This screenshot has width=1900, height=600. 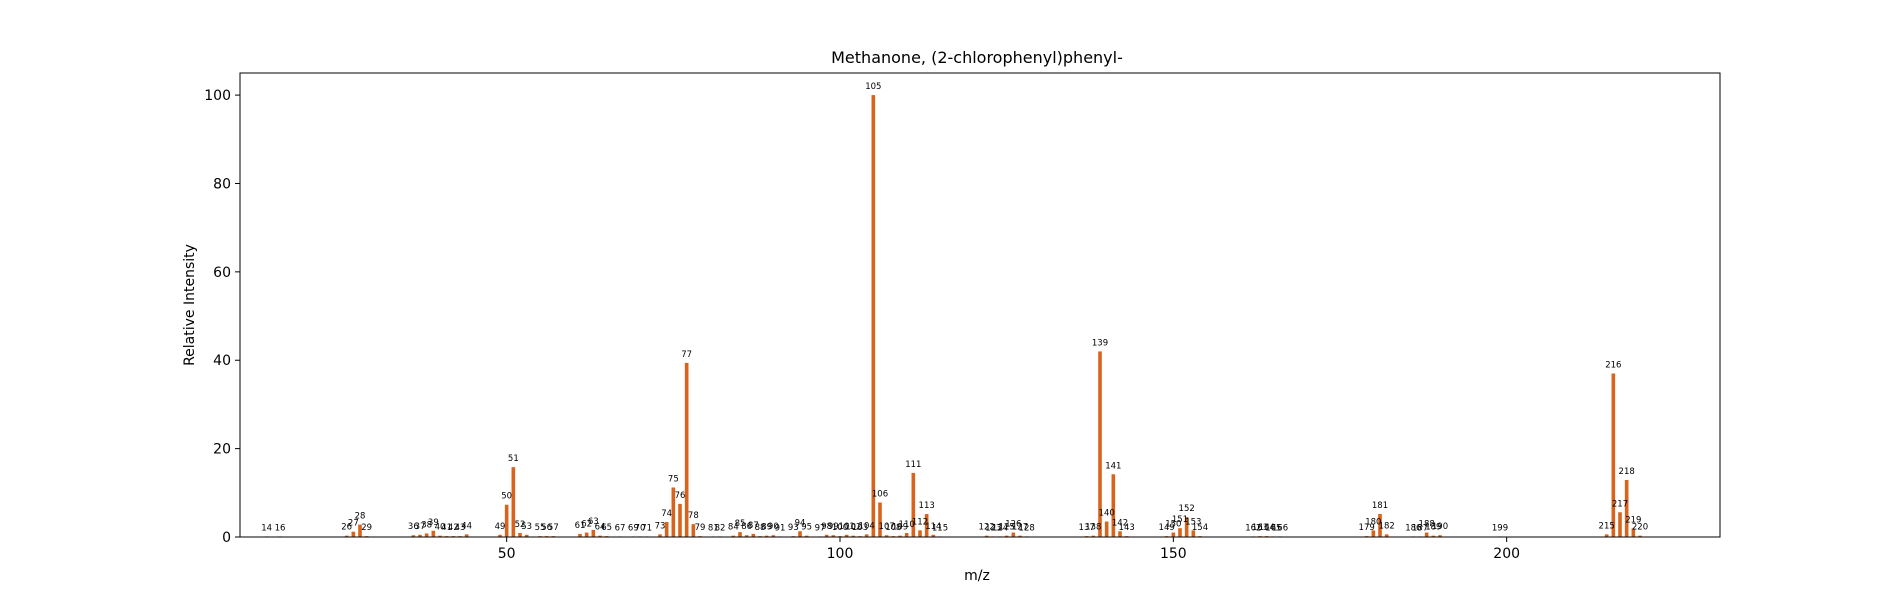 What do you see at coordinates (1367, 528) in the screenshot?
I see `data-label-mz-179: 179` at bounding box center [1367, 528].